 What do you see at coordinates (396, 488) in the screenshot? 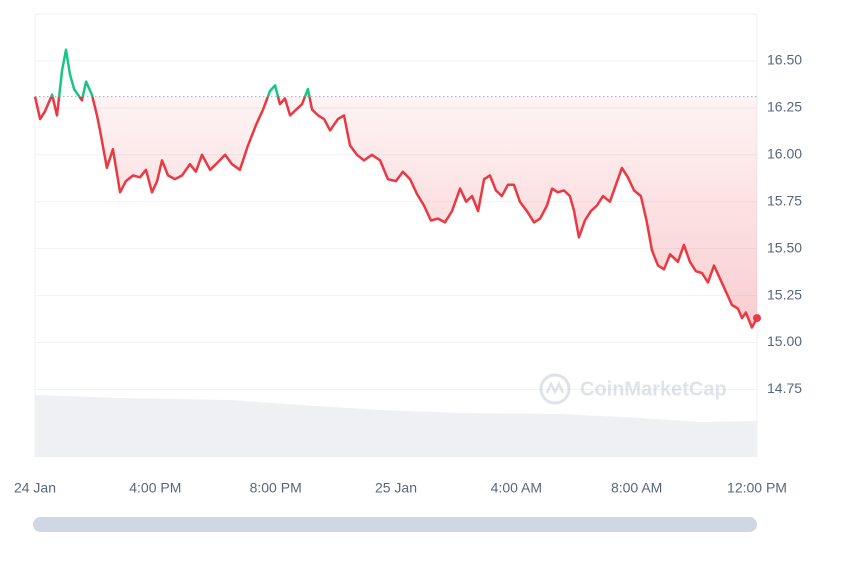
I see `x-tick-label: 25 Jan` at bounding box center [396, 488].